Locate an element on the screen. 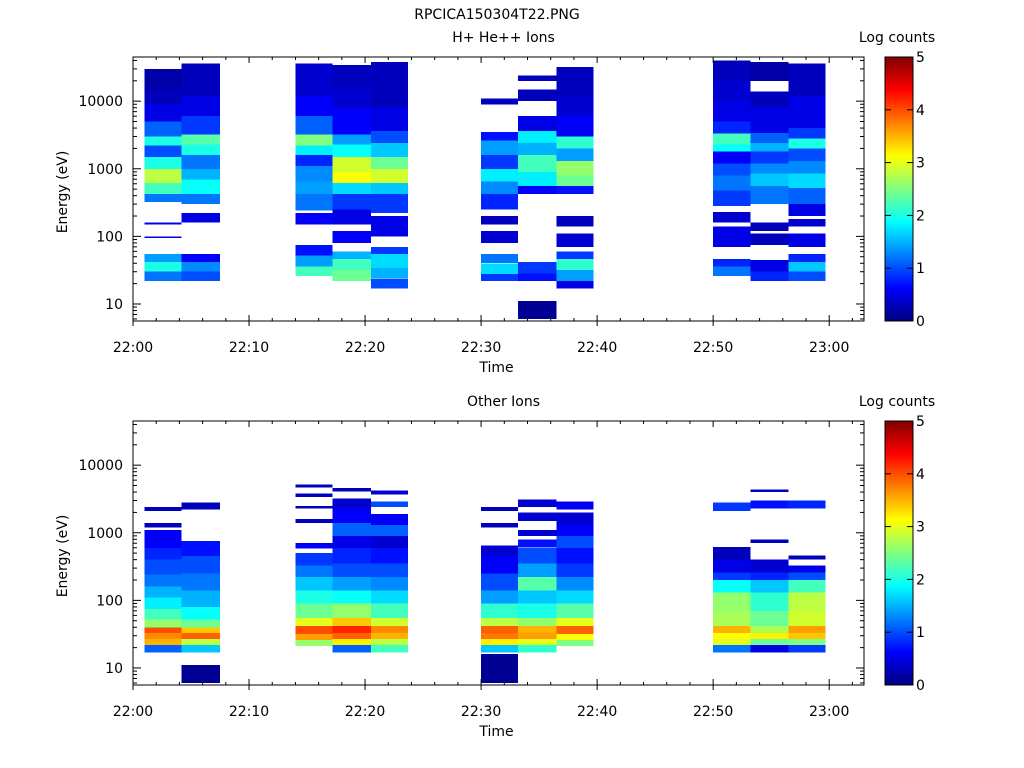 The width and height of the screenshot is (1024, 768). colorbar-tick-label: 1 is located at coordinates (920, 269).